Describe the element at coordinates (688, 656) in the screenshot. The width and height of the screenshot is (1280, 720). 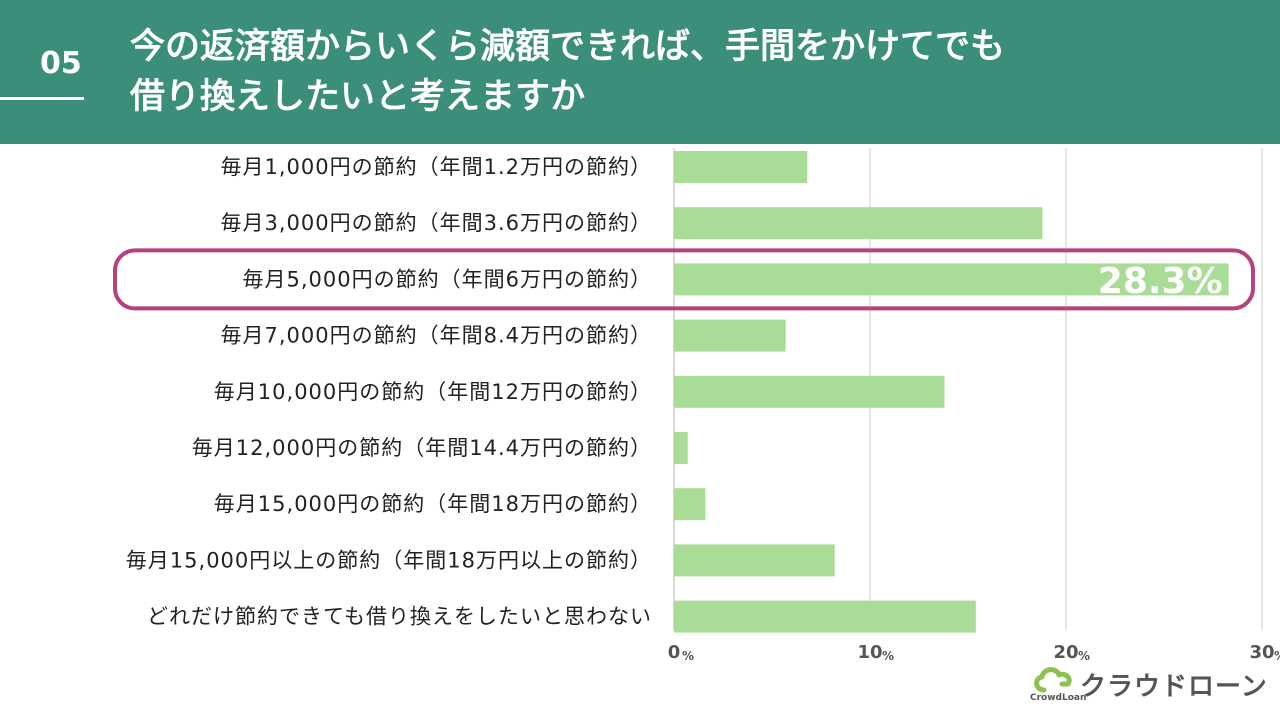
I see `tick-unit-0: %` at that location.